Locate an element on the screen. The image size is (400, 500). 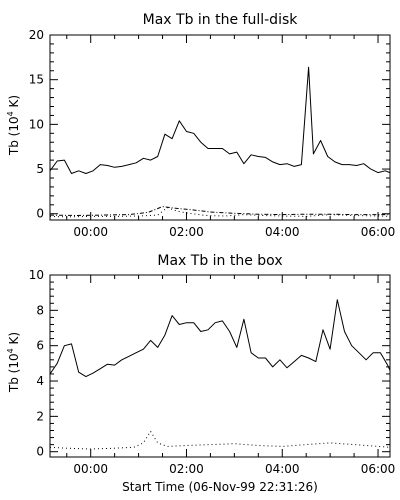
y-tick-label: 15 is located at coordinates (36, 80).